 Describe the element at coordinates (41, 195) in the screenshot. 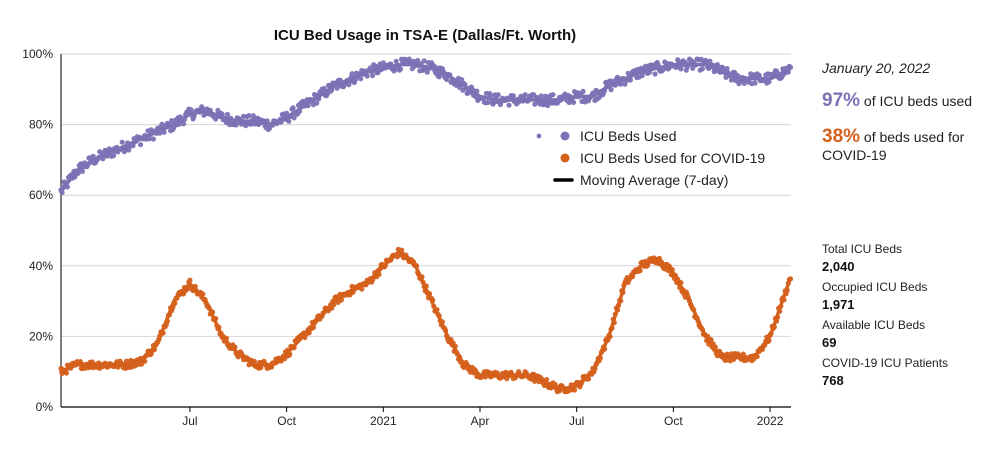

I see `y-tick-label: 60%` at that location.